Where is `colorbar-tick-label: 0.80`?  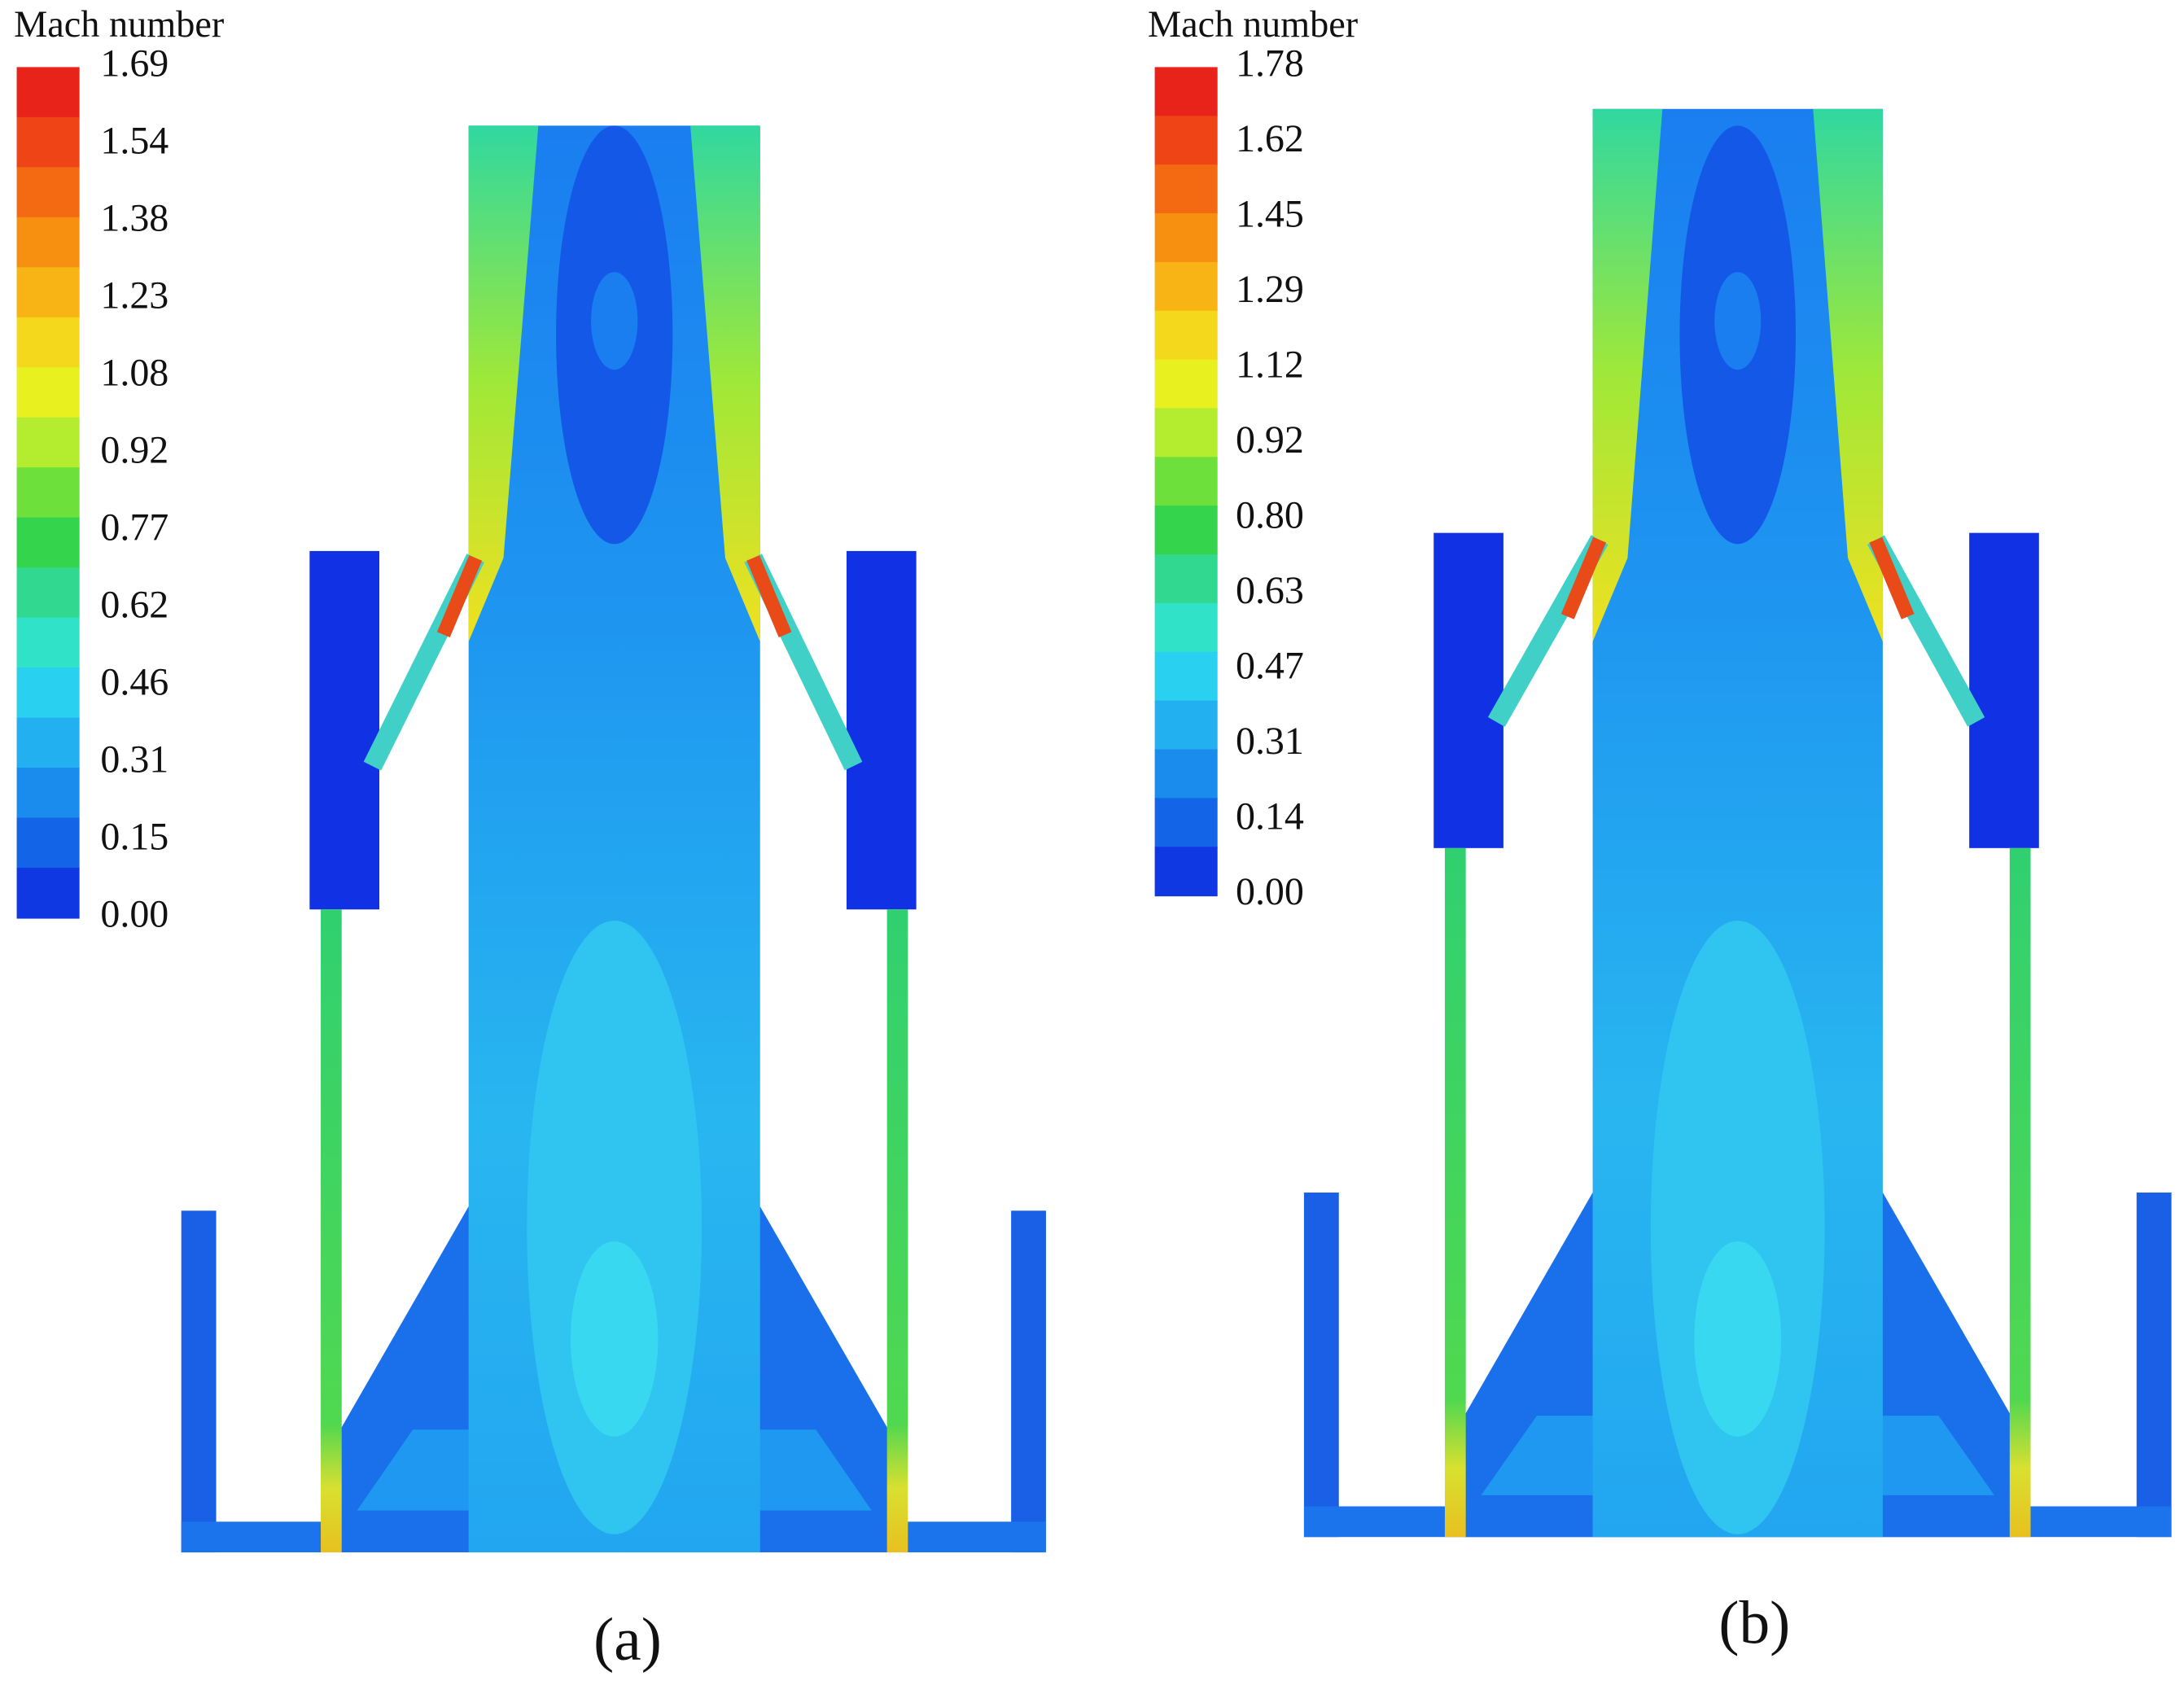
colorbar-tick-label: 0.80 is located at coordinates (1270, 515).